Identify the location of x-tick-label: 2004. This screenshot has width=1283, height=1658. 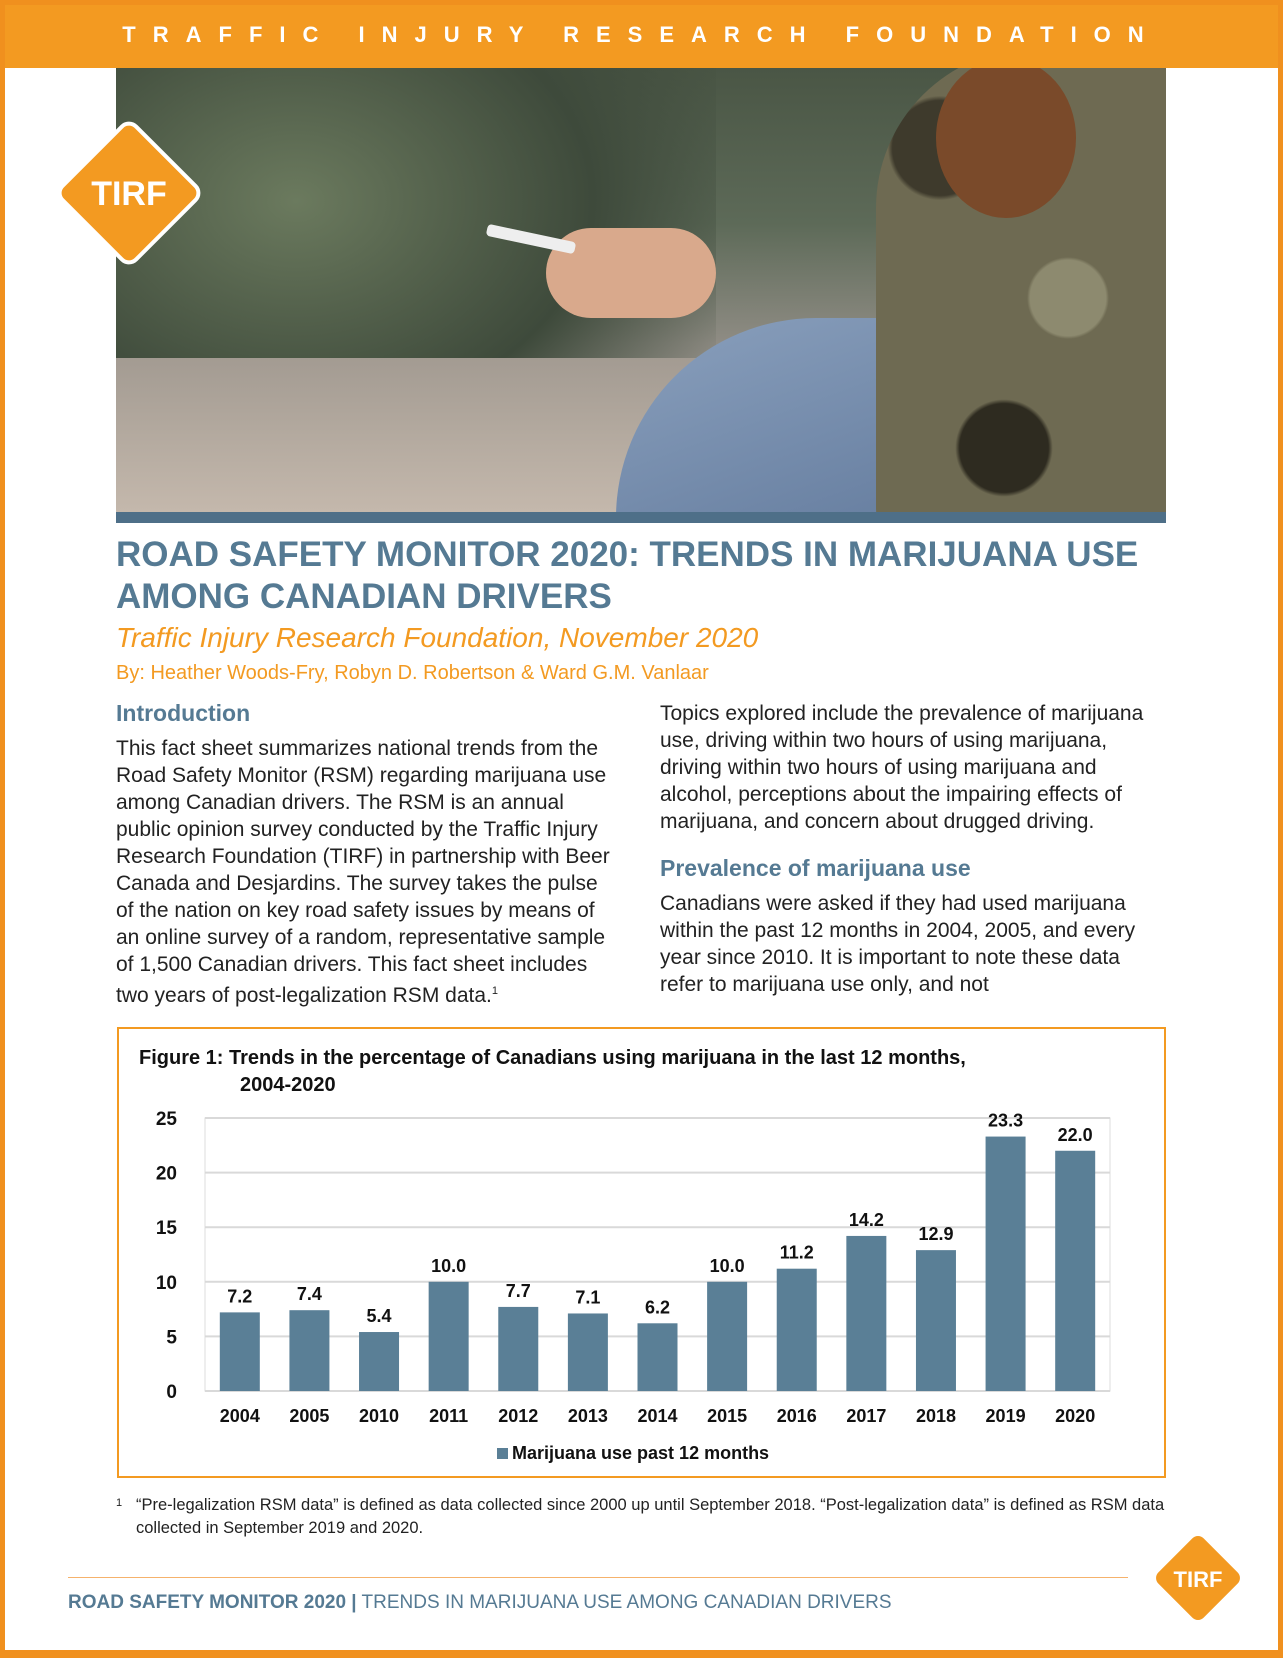
(240, 1416).